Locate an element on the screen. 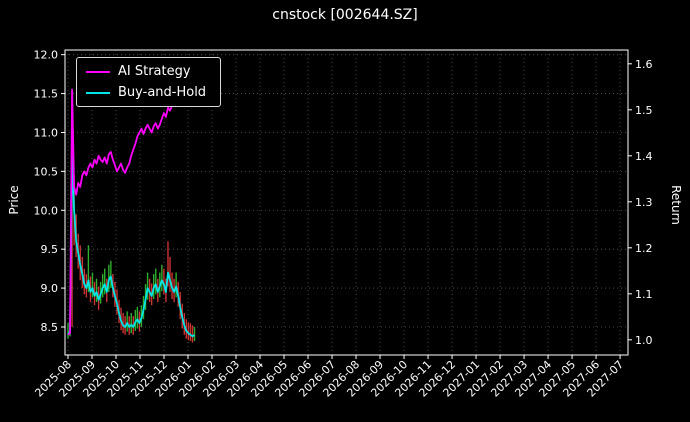 The height and width of the screenshot is (422, 690). y-tick-label-left: 11.0 is located at coordinates (46, 132).